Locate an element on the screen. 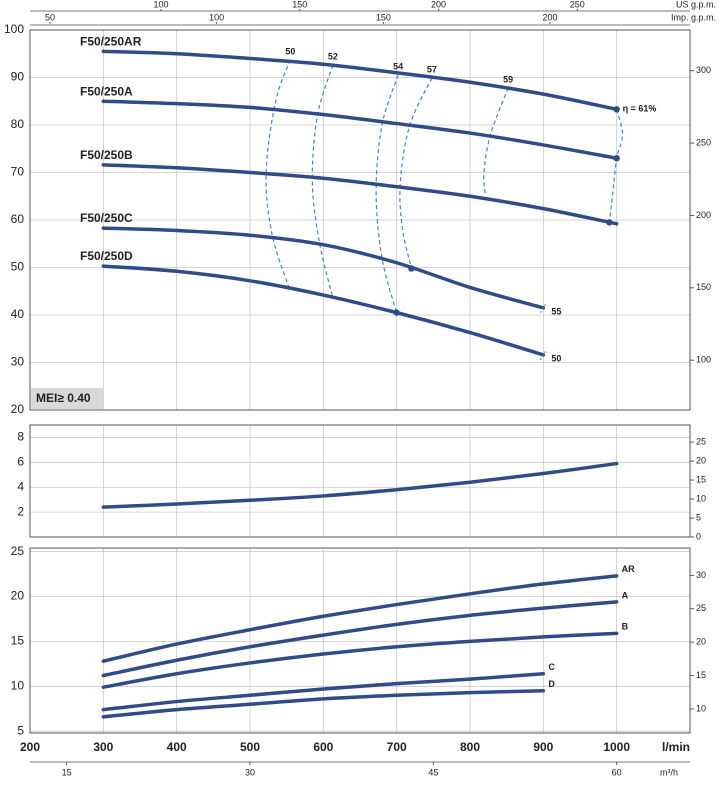 The height and width of the screenshot is (785, 719). y-tick-label: 10 is located at coordinates (18, 685).